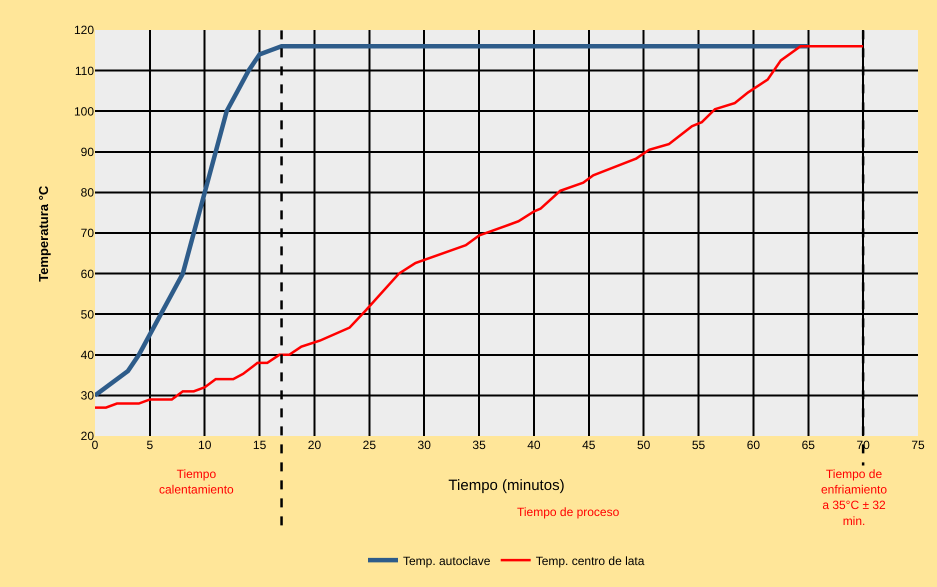 The height and width of the screenshot is (587, 937). What do you see at coordinates (87, 193) in the screenshot?
I see `y-tick-label: 80` at bounding box center [87, 193].